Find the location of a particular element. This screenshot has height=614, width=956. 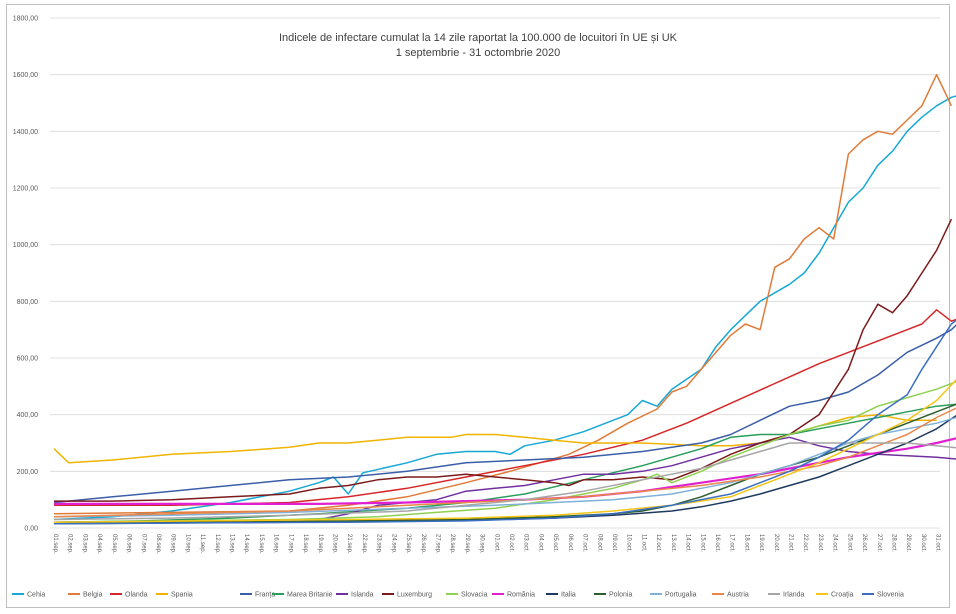

x-tick-label: 02.sep. is located at coordinates (70, 544).